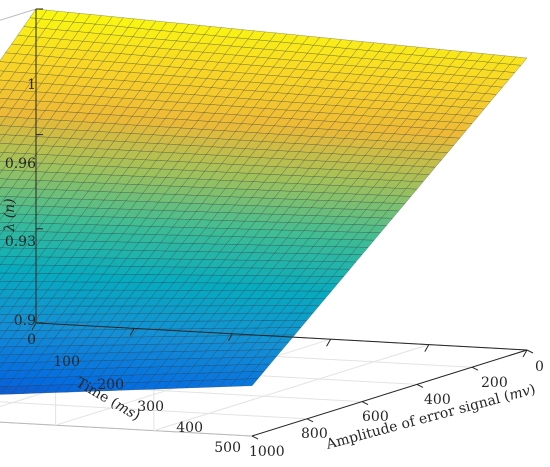 The image size is (550, 467). Describe the element at coordinates (150, 407) in the screenshot. I see `time-tick-label: 300` at that location.